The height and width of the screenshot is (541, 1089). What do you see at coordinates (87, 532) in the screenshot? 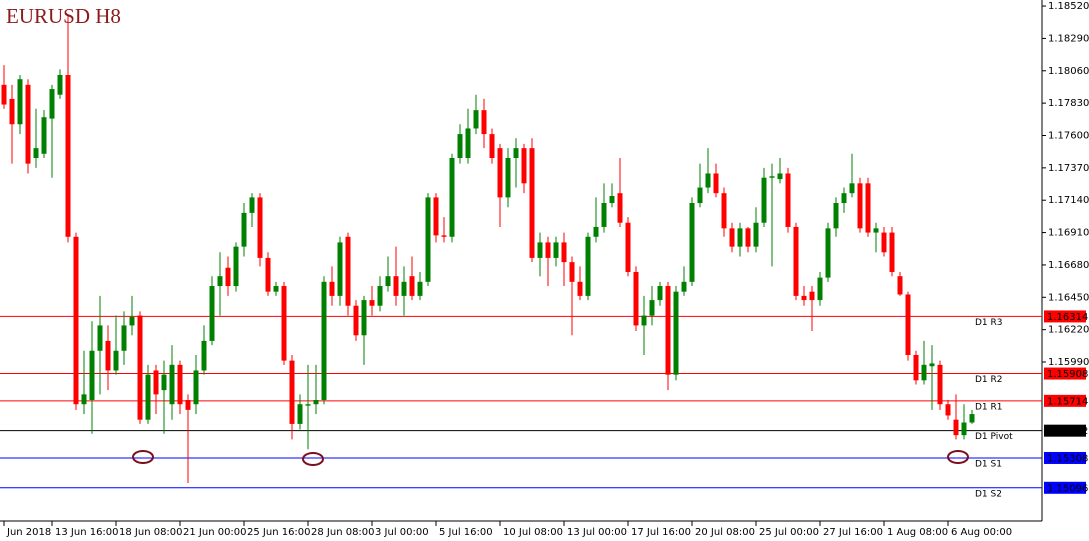
I see `x-tick-label: 13 Jun 16:00` at bounding box center [87, 532].